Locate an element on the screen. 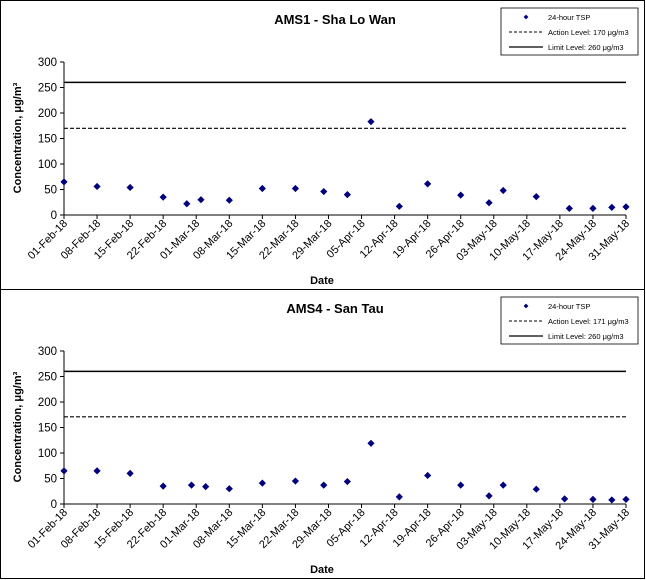 This screenshot has height=580, width=646. legend-marker is located at coordinates (526, 17).